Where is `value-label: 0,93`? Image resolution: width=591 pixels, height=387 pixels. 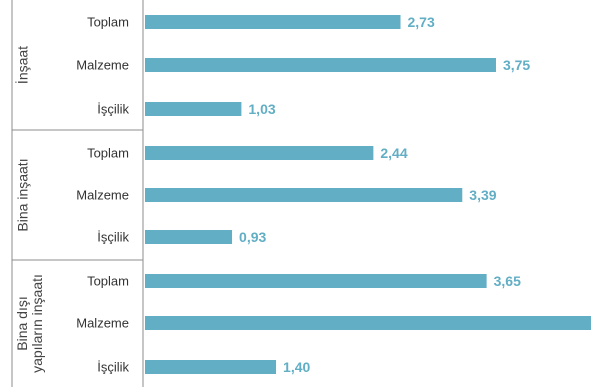
value-label: 0,93 is located at coordinates (252, 237).